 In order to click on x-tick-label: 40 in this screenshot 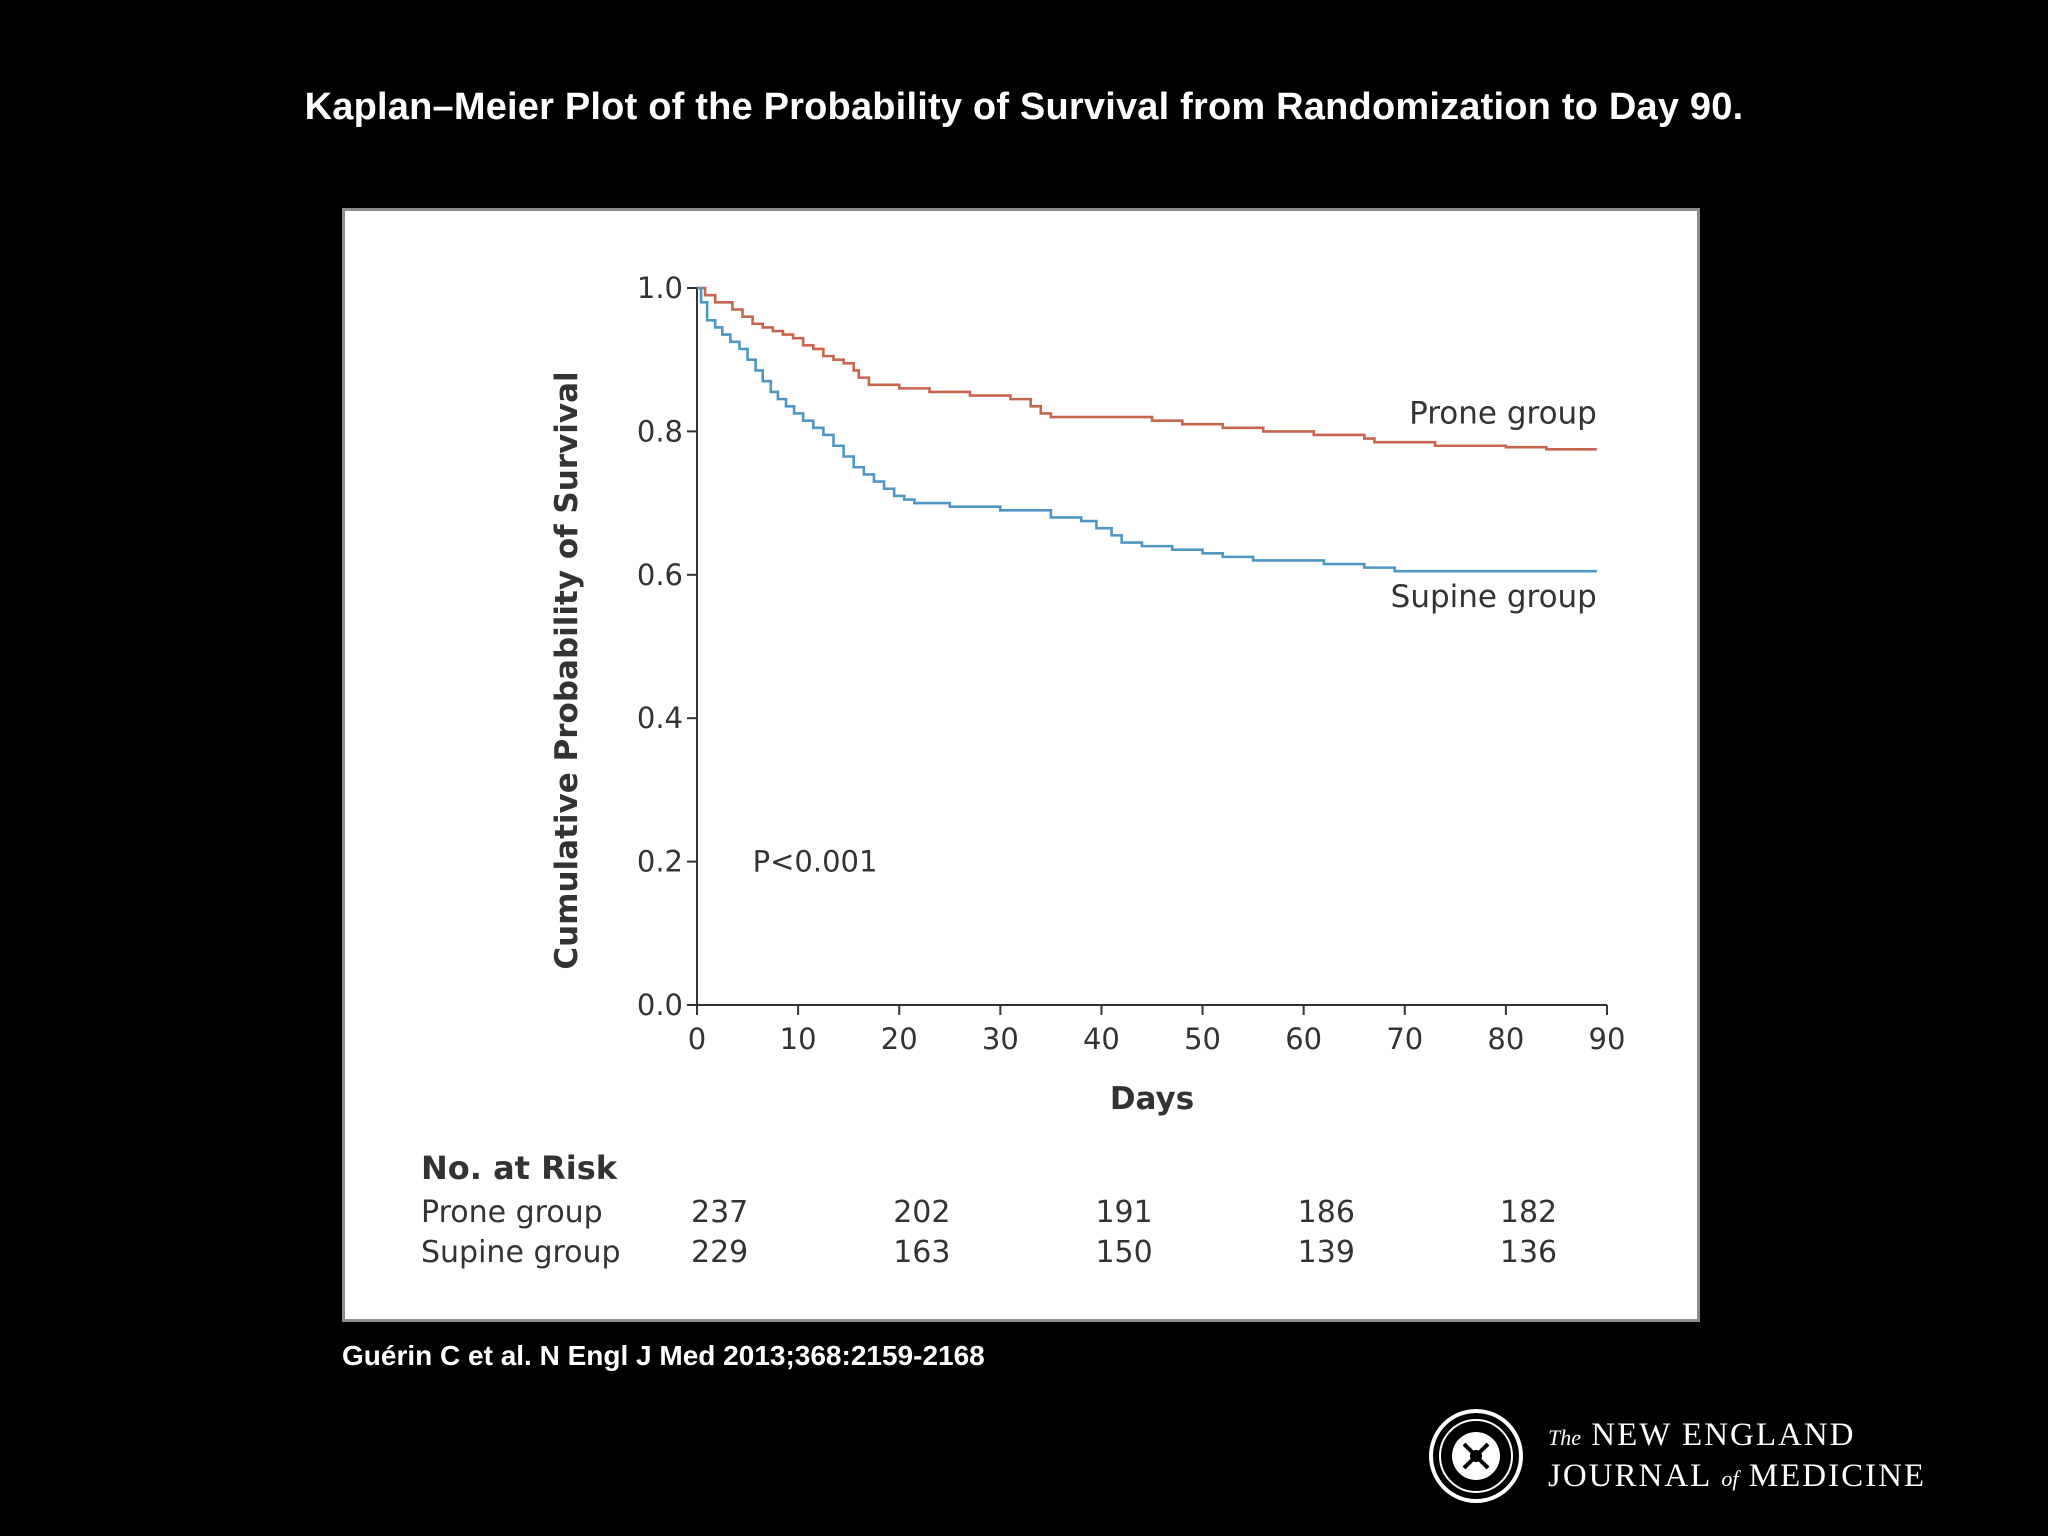, I will do `click(1101, 1039)`.